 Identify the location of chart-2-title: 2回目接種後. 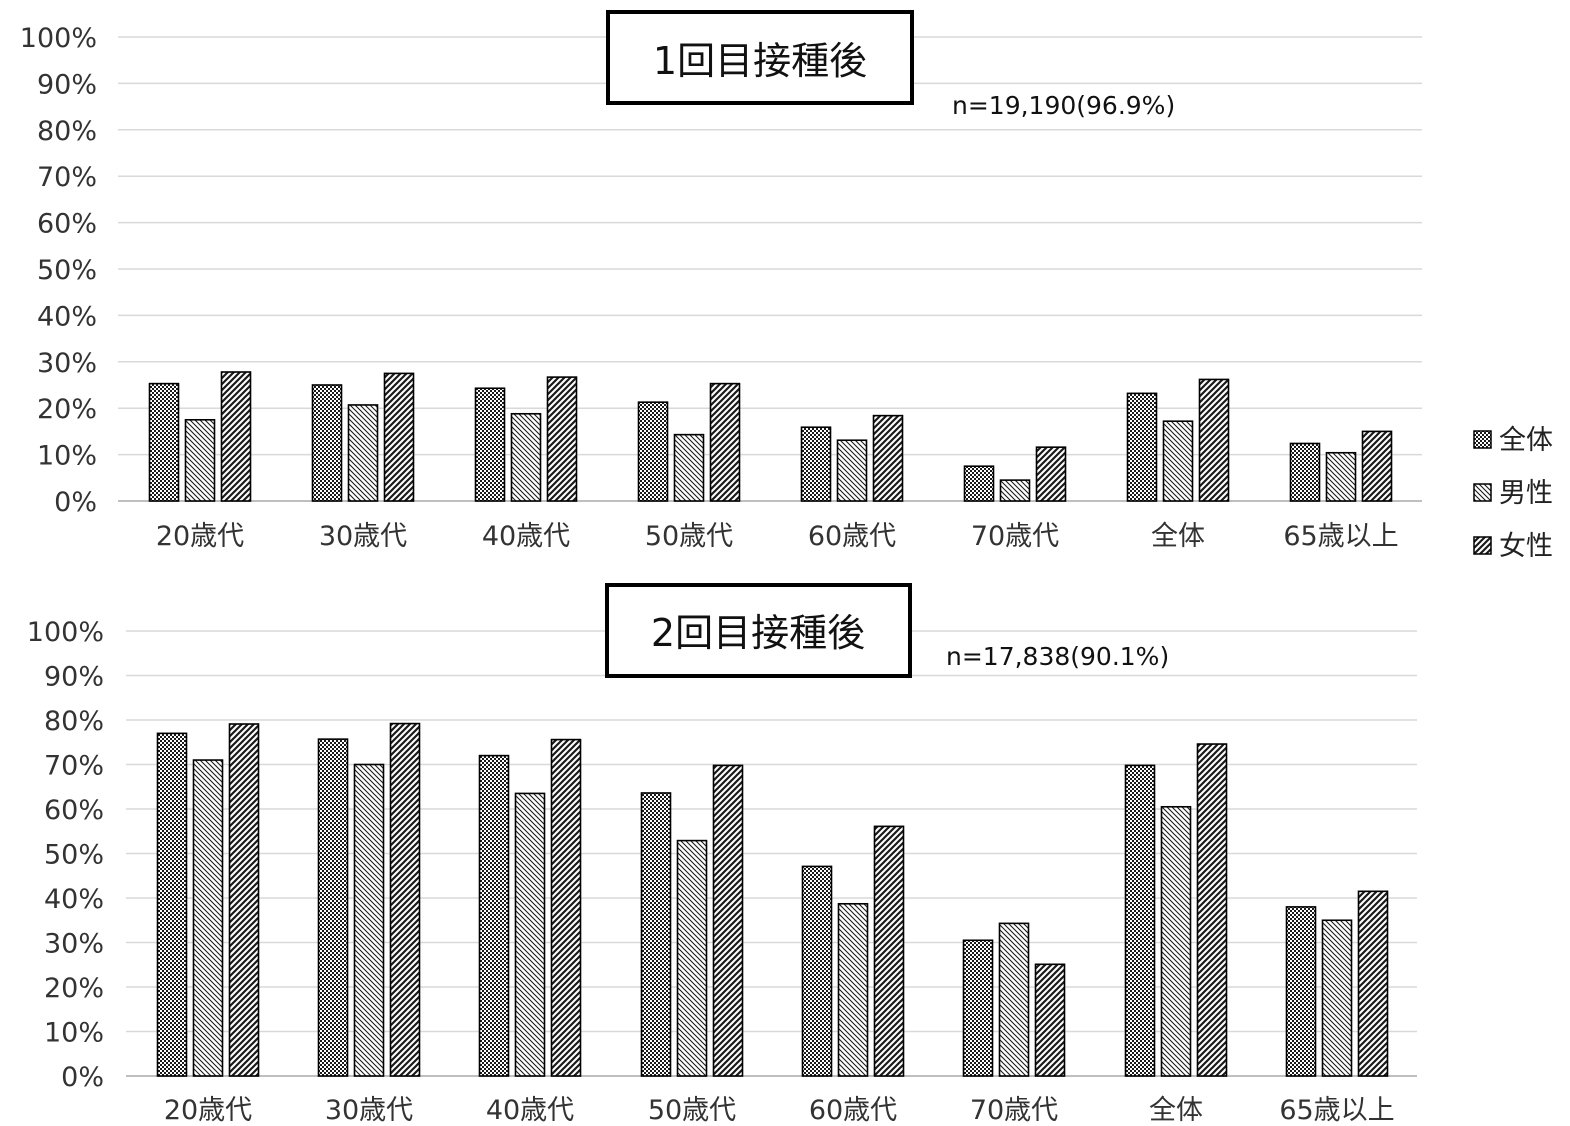
(758, 633).